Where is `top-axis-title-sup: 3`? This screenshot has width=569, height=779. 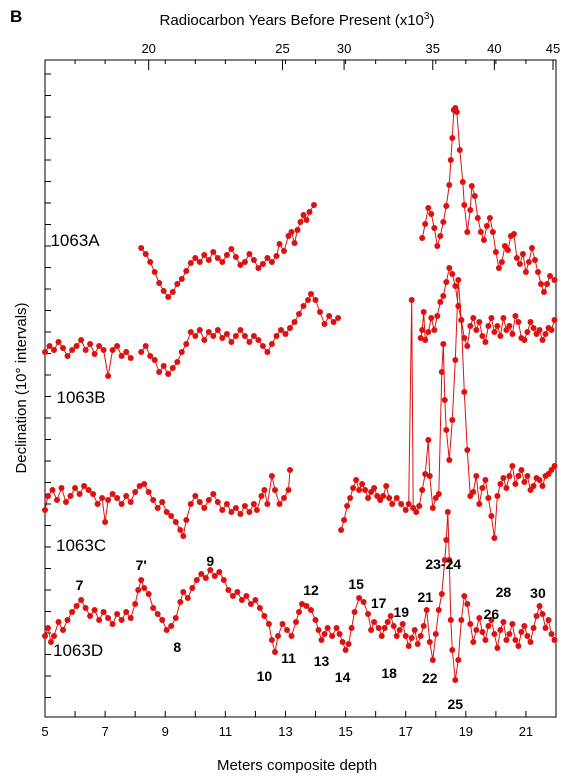
top-axis-title-sup: 3 is located at coordinates (427, 16).